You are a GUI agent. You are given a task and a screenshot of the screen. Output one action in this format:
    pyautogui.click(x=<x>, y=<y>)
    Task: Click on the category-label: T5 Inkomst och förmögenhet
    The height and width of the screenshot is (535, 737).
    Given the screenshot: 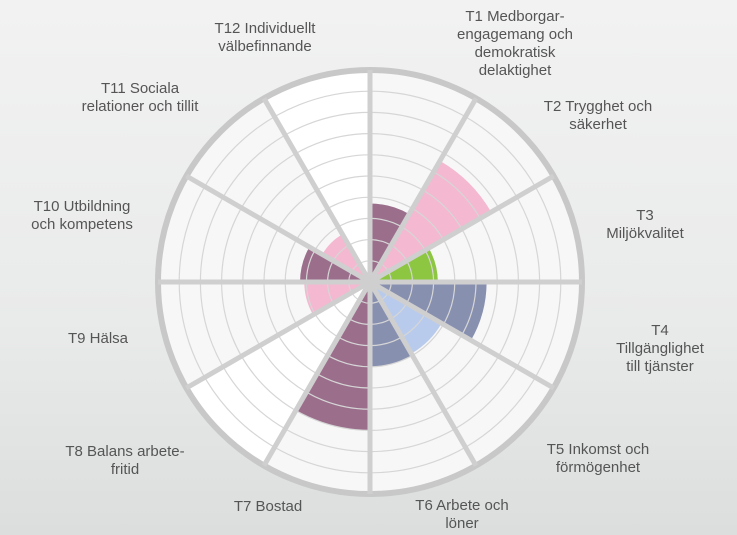 What is the action you would take?
    pyautogui.click(x=598, y=458)
    